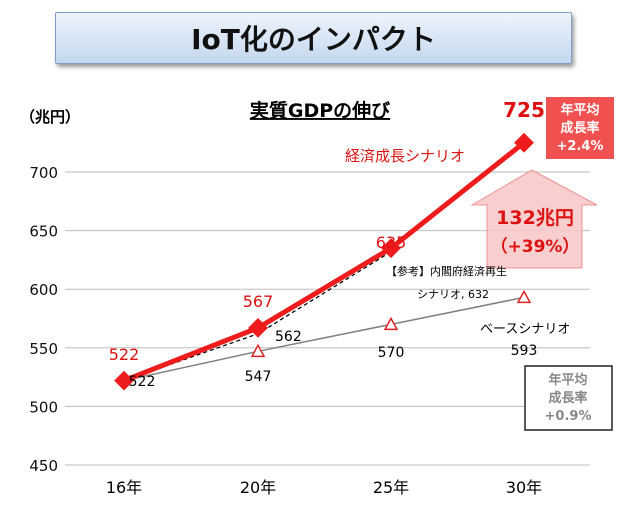  Describe the element at coordinates (258, 377) in the screenshot. I see `base-value-label: 547` at that location.